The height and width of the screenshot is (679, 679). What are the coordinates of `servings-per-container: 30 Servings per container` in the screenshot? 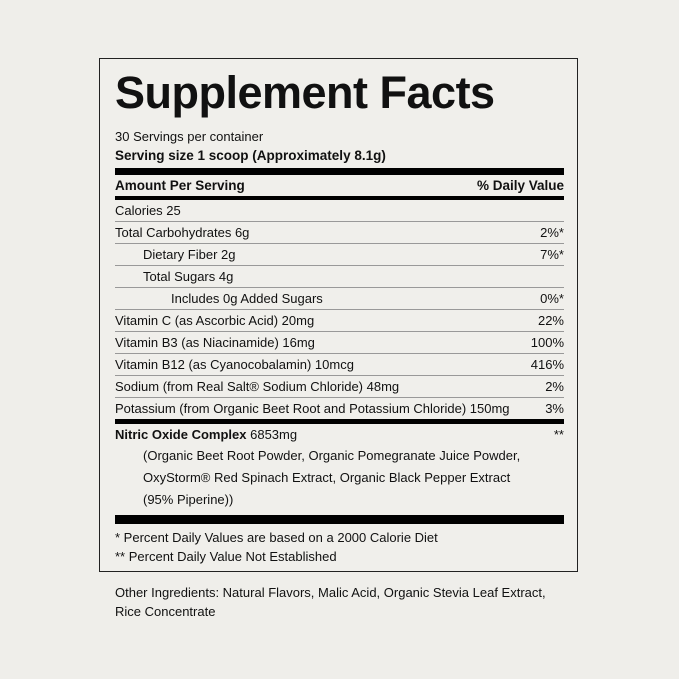 It's located at (189, 136).